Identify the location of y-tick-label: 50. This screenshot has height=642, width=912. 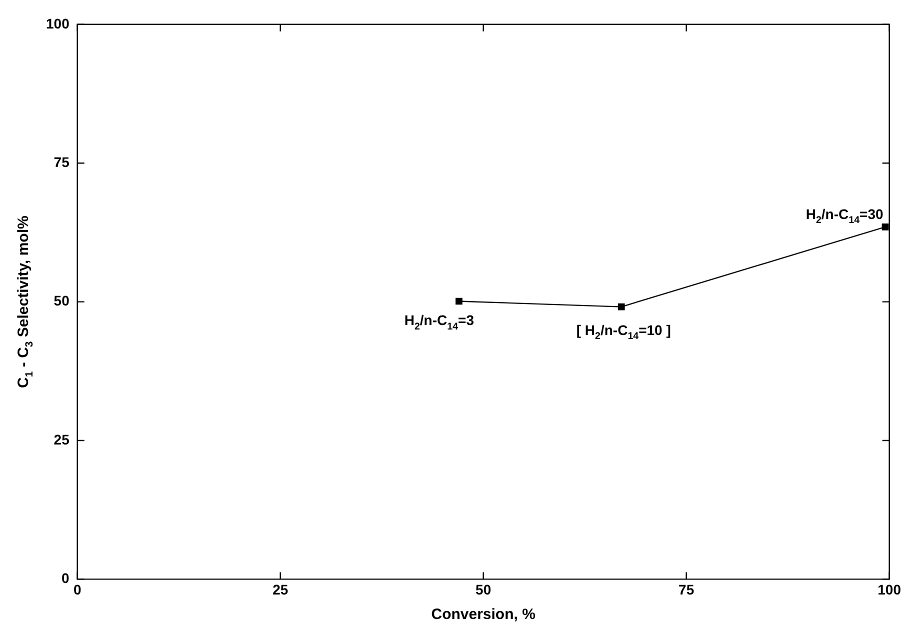
(62, 300).